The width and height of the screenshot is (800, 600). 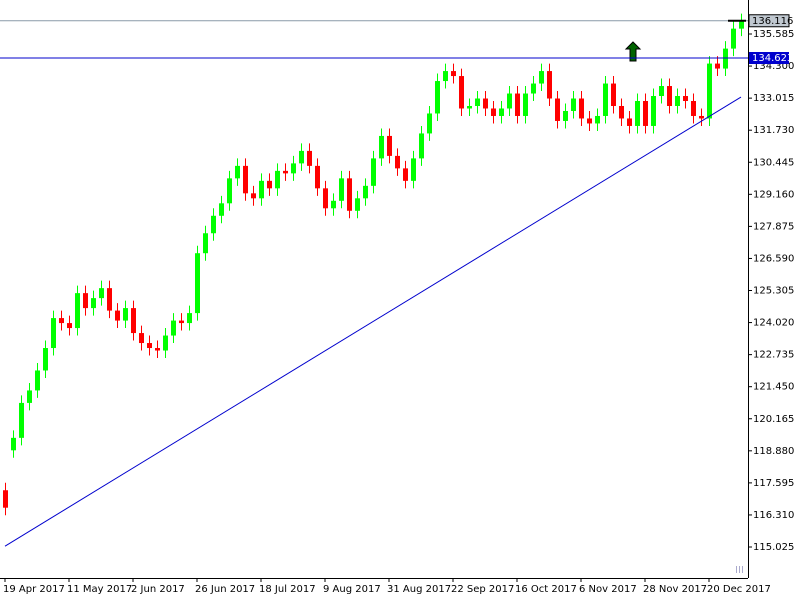 What do you see at coordinates (352, 589) in the screenshot?
I see `x-tick-label: 9 Aug 2017` at bounding box center [352, 589].